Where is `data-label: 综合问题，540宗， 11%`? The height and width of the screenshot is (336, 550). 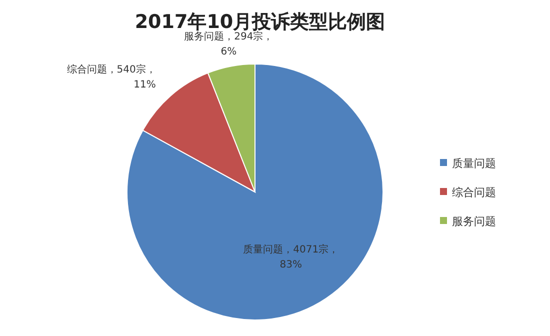
data-label: 综合问题，540宗， 11% is located at coordinates (111, 76).